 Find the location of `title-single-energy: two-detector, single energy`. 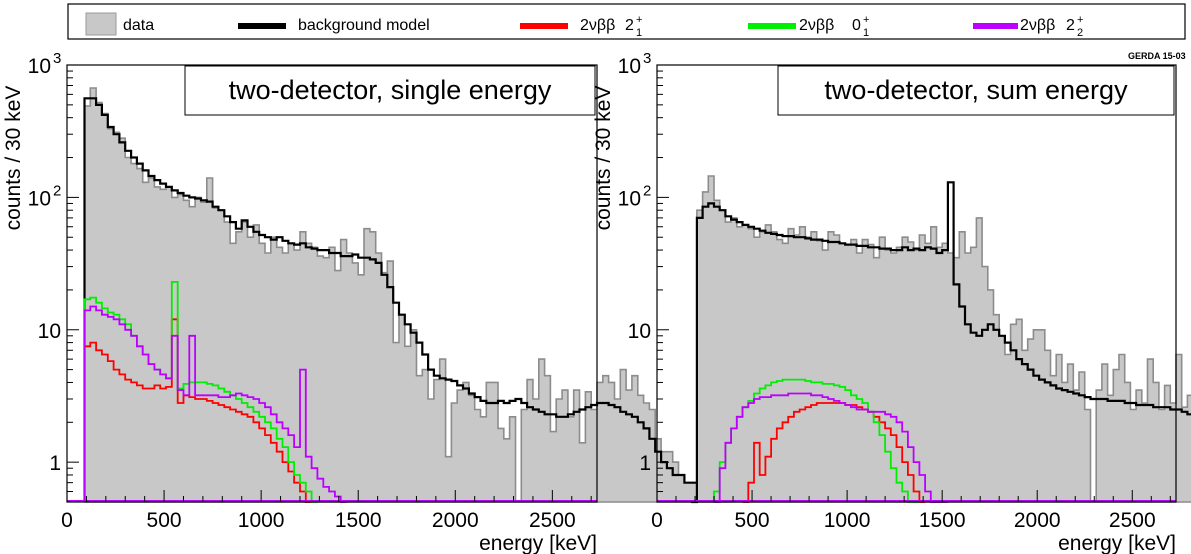

title-single-energy: two-detector, single energy is located at coordinates (390, 90).